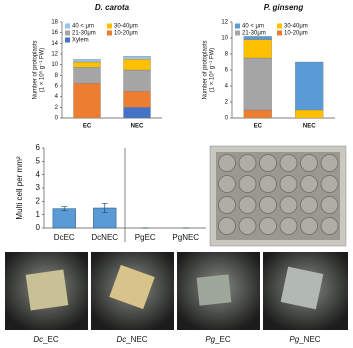  I want to click on photo-label-suffix: _EC, so click(222, 339).